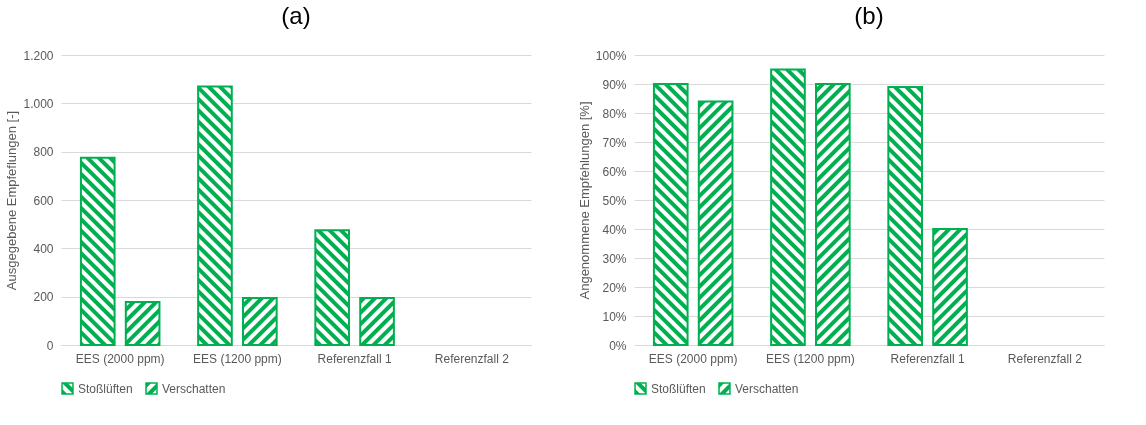 This screenshot has height=425, width=1146. Describe the element at coordinates (584, 200) in the screenshot. I see `y-axis-title: Angenommene Empfehlungen [%]` at that location.